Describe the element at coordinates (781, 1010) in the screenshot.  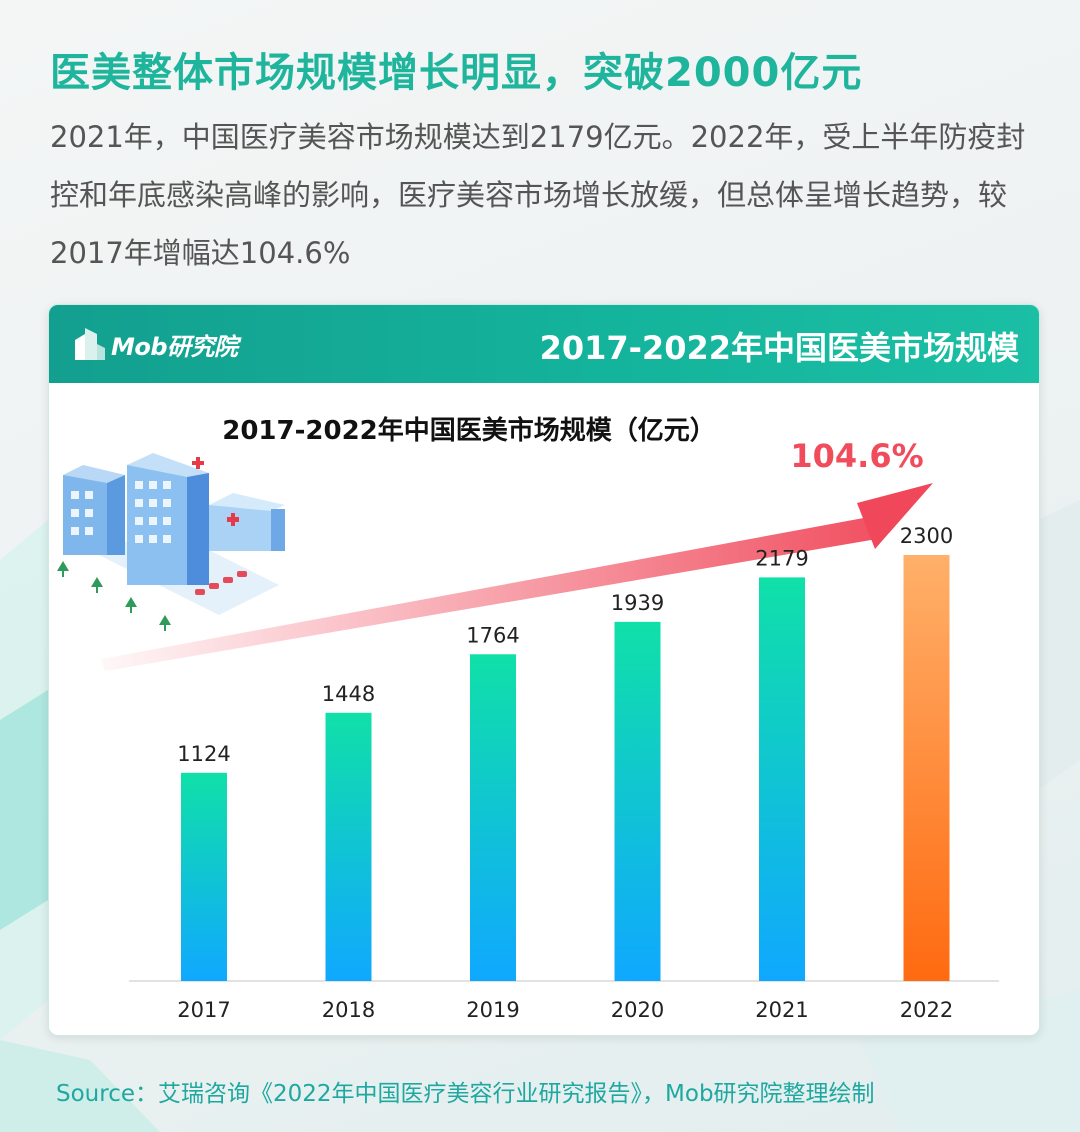
I see `x-tick-label-2021: 2021` at that location.